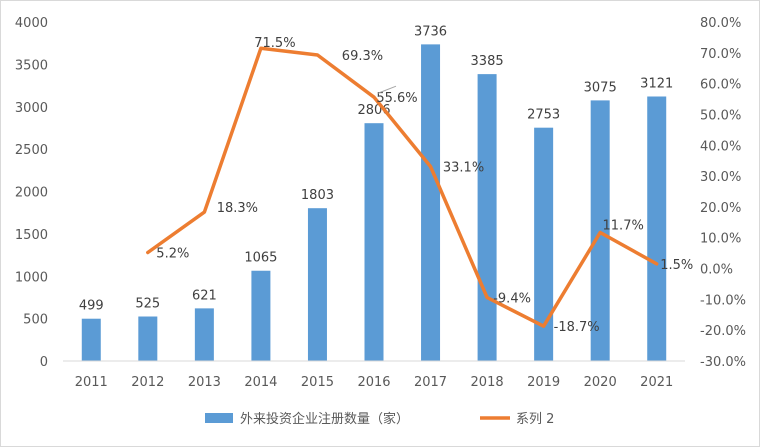  I want to click on bar-data-label: 525, so click(147, 304).